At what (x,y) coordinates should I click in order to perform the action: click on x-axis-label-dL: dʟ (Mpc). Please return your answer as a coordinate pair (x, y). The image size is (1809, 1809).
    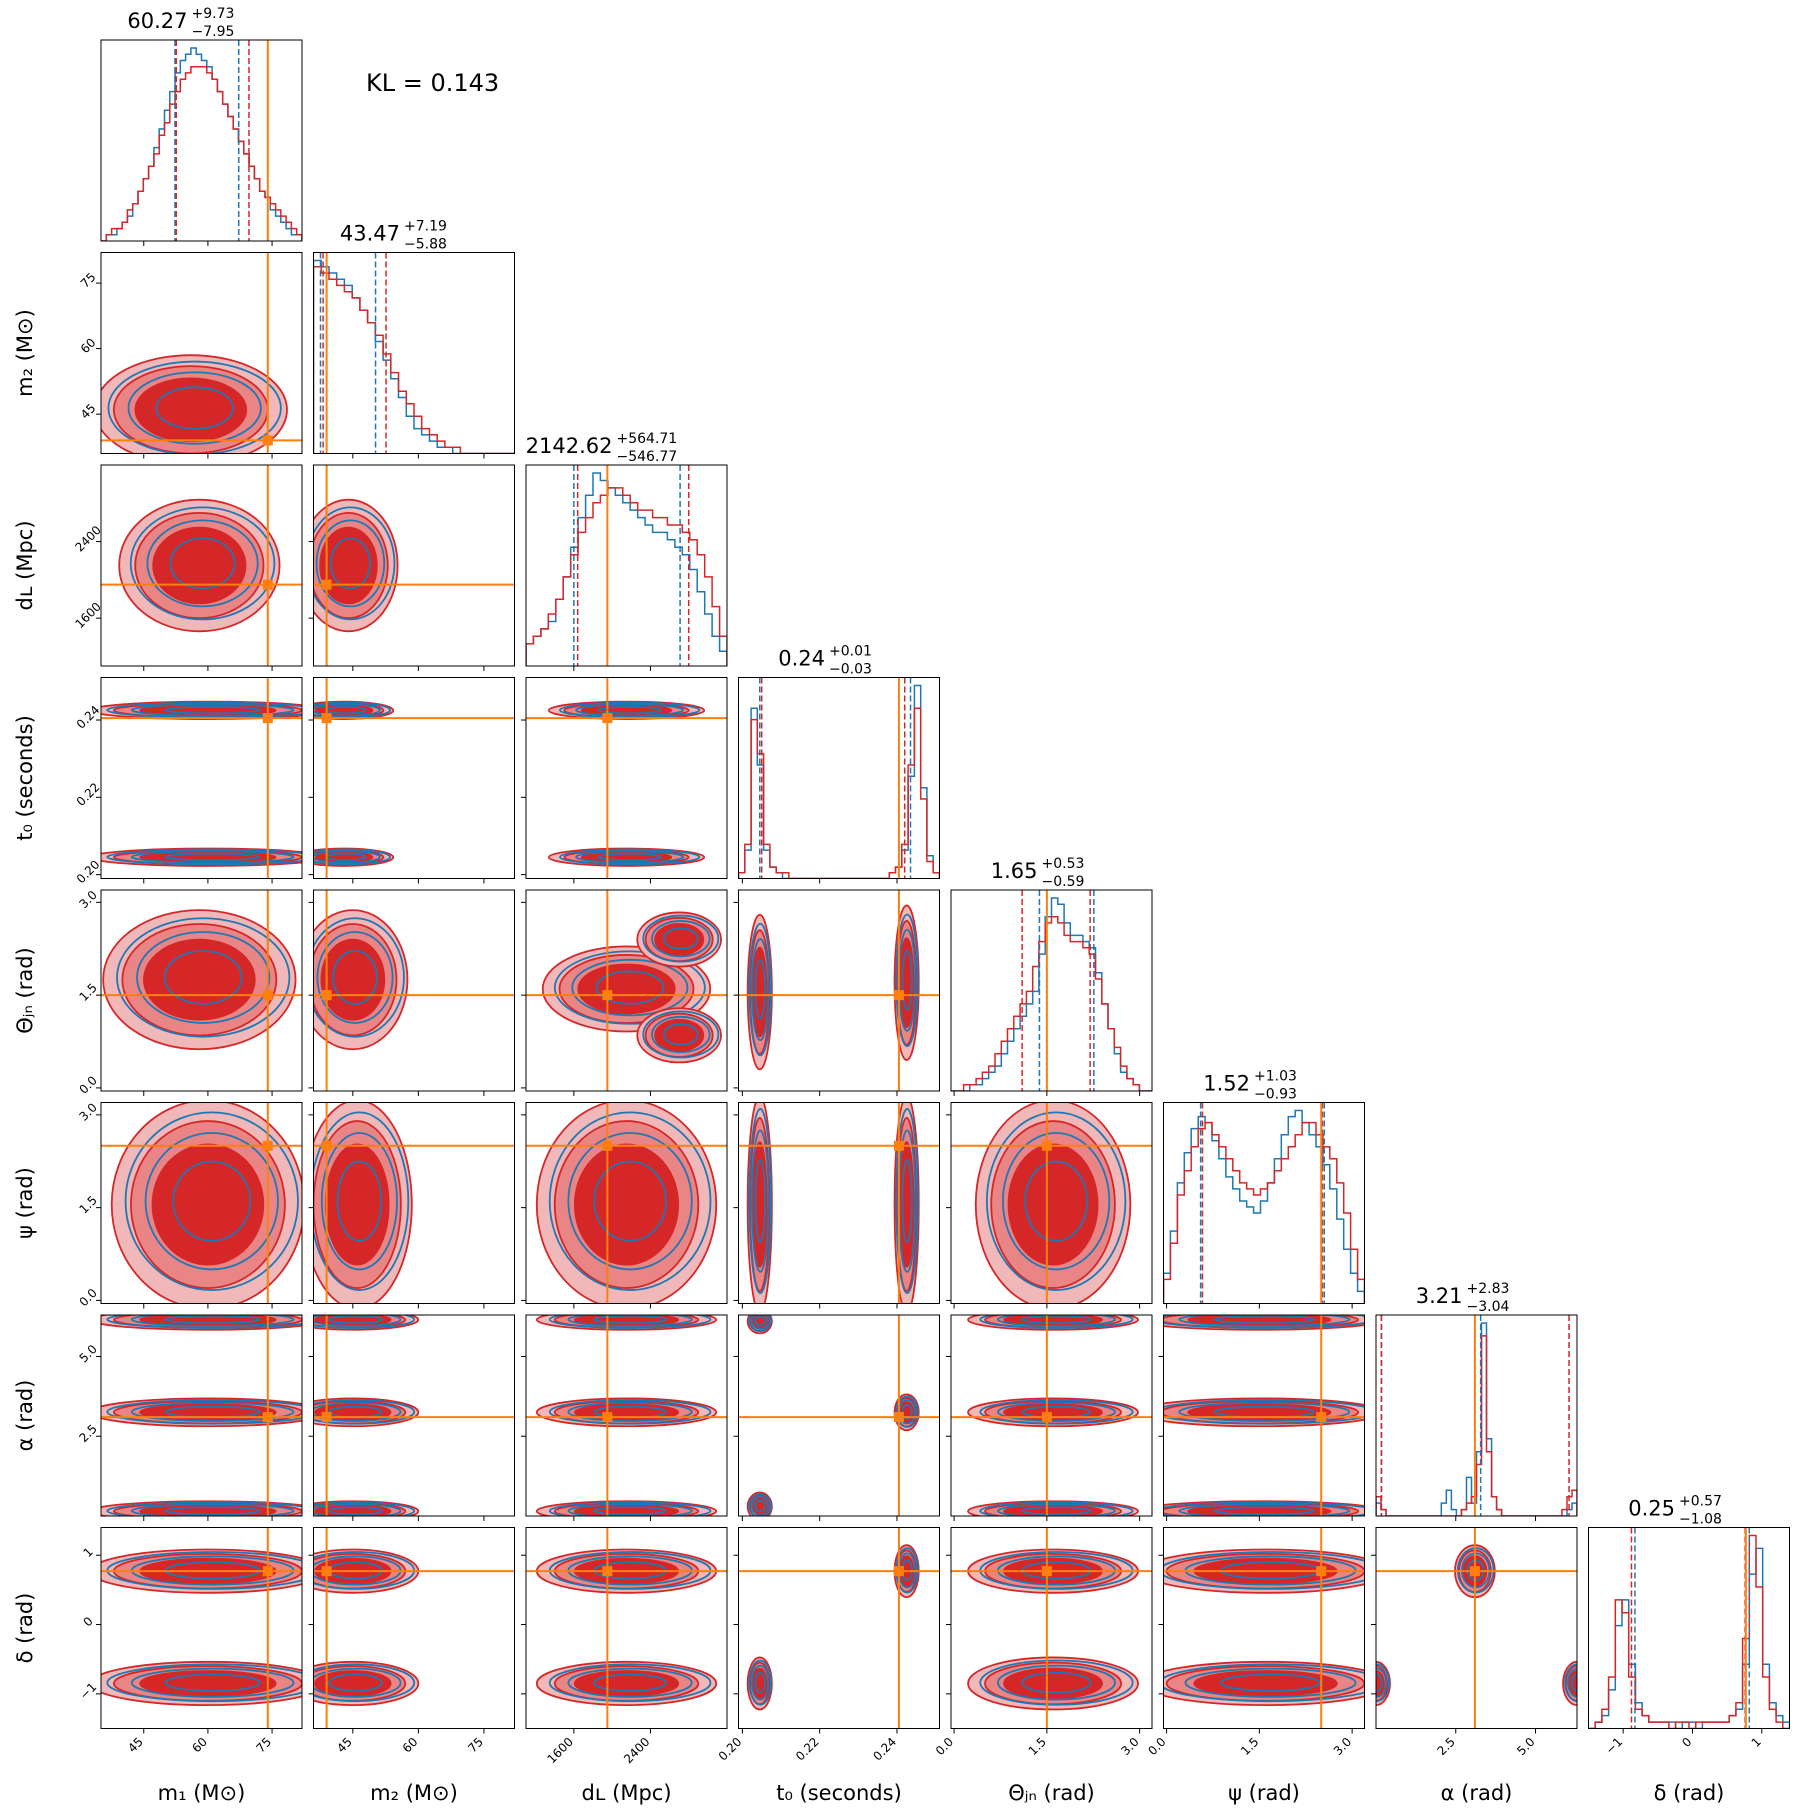
    Looking at the image, I should click on (626, 1793).